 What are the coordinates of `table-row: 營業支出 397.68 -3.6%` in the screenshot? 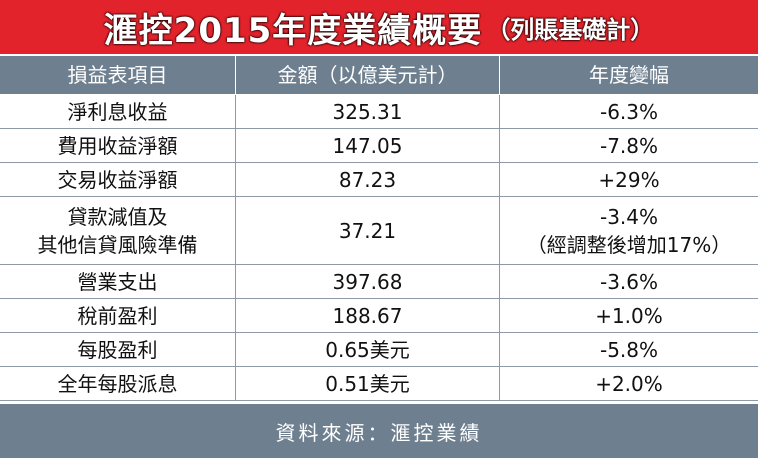 It's located at (379, 282).